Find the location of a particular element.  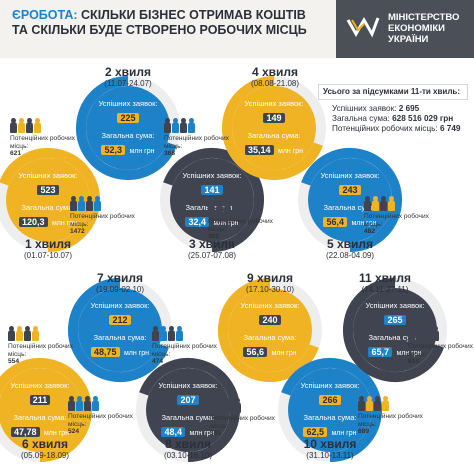

sum-value: 32,4 is located at coordinates (197, 222).